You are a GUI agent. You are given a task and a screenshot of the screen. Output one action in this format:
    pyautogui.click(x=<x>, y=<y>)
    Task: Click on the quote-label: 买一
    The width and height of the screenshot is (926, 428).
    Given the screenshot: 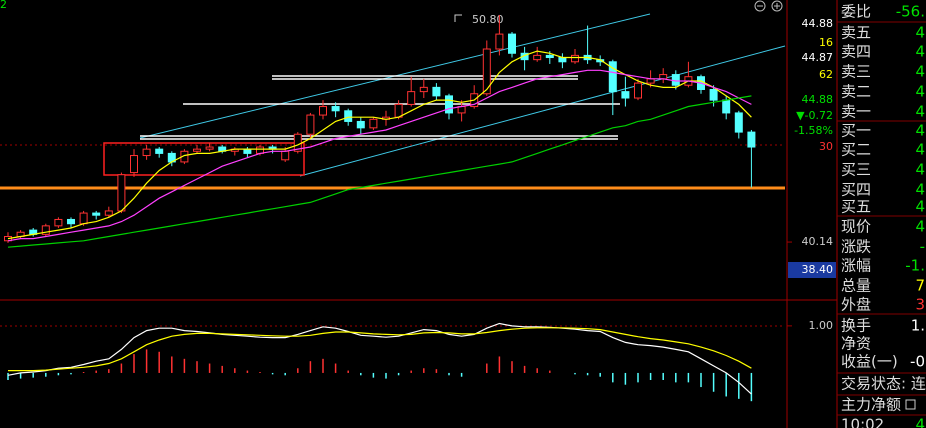 What is the action you would take?
    pyautogui.click(x=856, y=131)
    